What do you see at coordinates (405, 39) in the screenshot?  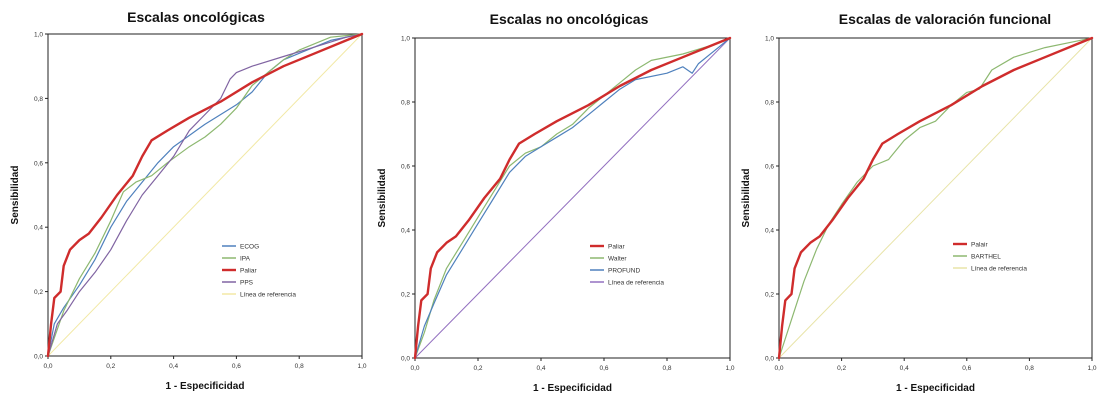 I see `chart-2-y-tick-label: 1,0` at bounding box center [405, 39].